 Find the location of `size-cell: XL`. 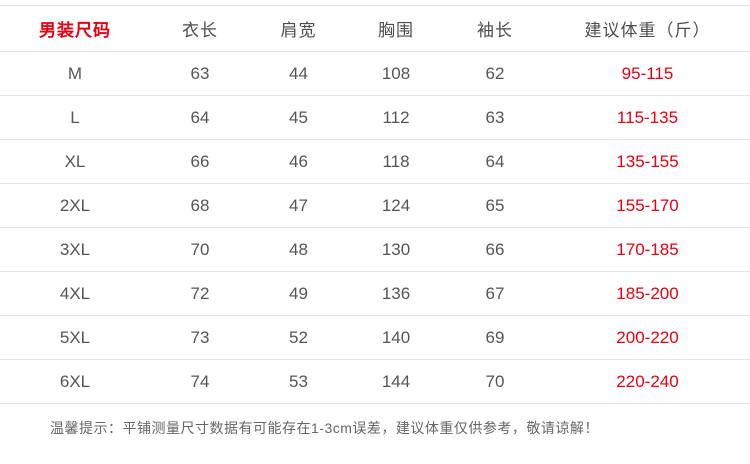

size-cell: XL is located at coordinates (75, 161).